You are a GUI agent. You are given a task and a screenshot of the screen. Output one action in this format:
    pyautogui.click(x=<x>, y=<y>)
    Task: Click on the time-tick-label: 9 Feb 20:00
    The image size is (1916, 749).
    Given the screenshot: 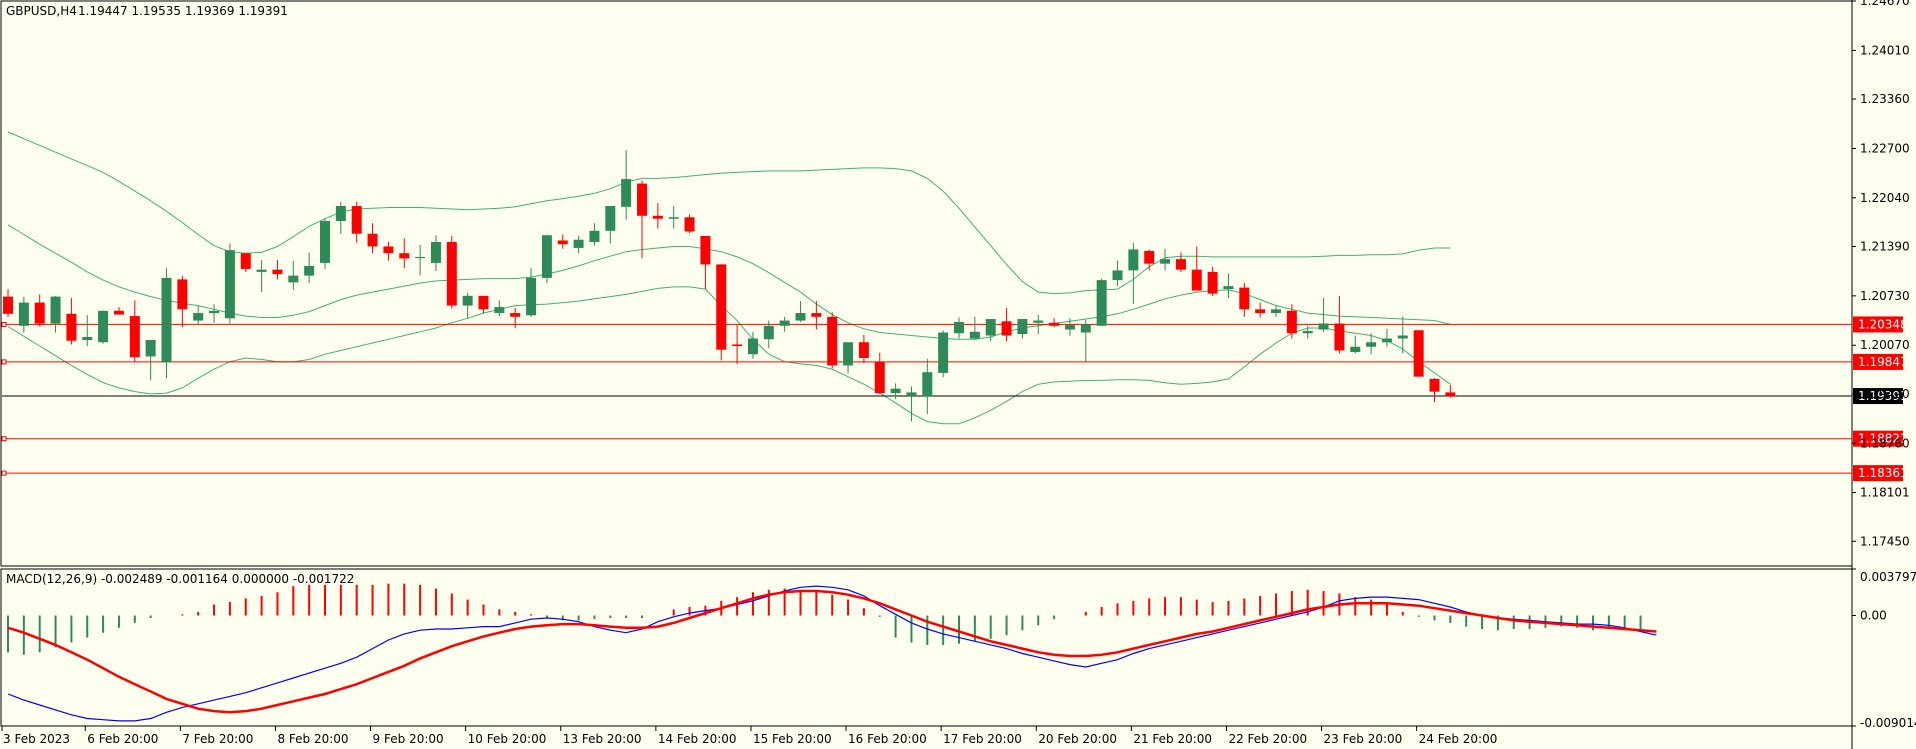 What is the action you would take?
    pyautogui.click(x=408, y=739)
    